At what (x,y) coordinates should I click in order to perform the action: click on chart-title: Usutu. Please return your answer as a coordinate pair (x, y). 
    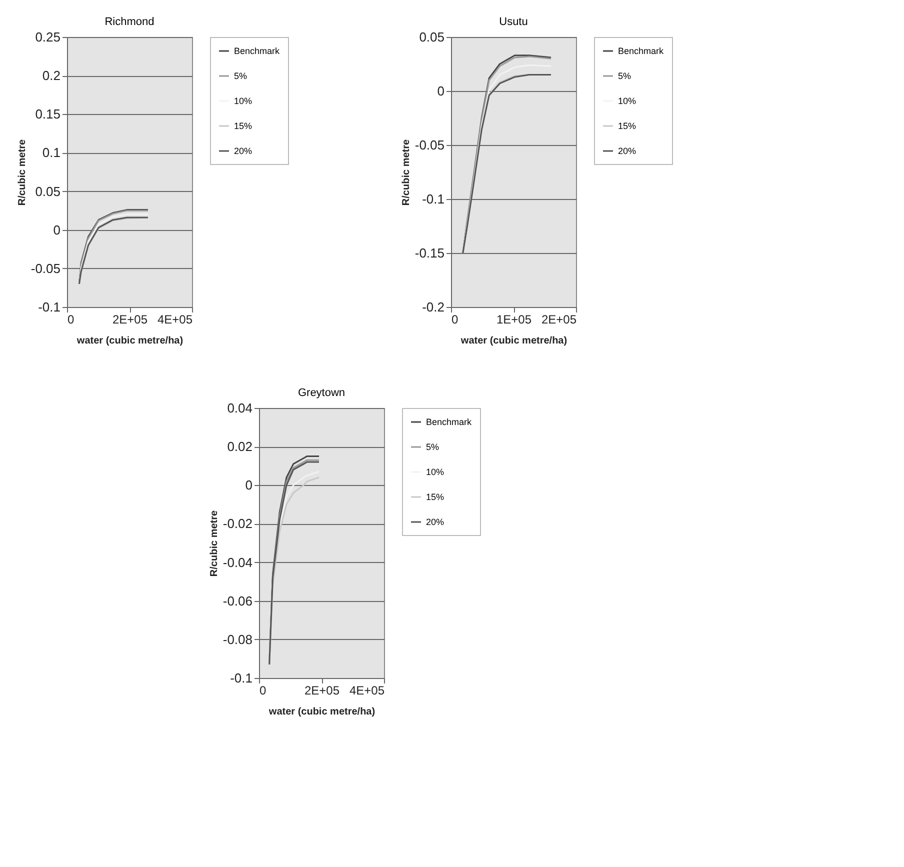
    Looking at the image, I should click on (513, 22).